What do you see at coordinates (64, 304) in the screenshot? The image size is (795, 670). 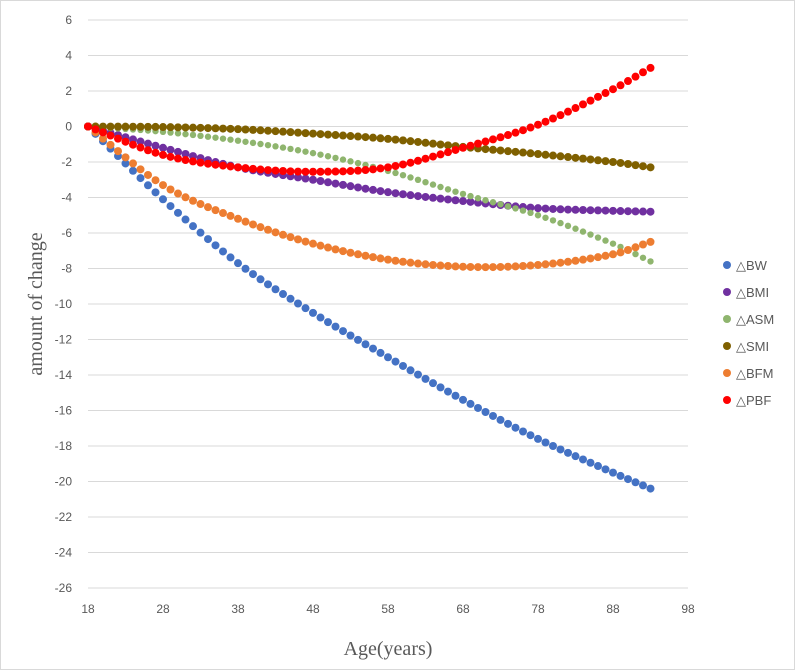 I see `y-axis: 6 4 2 0 -2 -4 -6 -8 -10 -12 -14 -16 -18 -20 -22 -24 -26` at bounding box center [64, 304].